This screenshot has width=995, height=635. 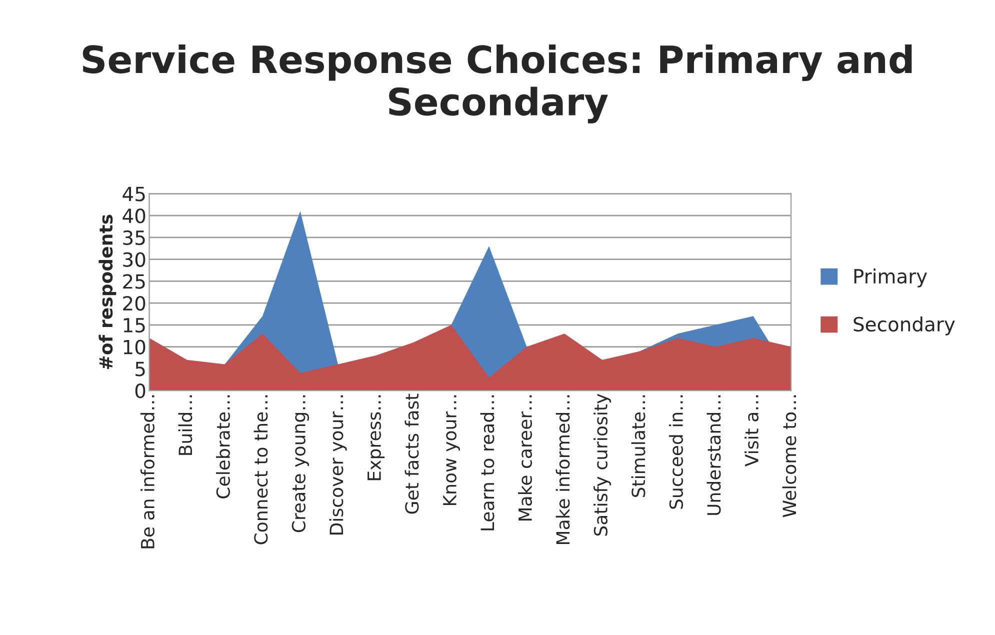 I want to click on y-tick-label: 30, so click(x=134, y=259).